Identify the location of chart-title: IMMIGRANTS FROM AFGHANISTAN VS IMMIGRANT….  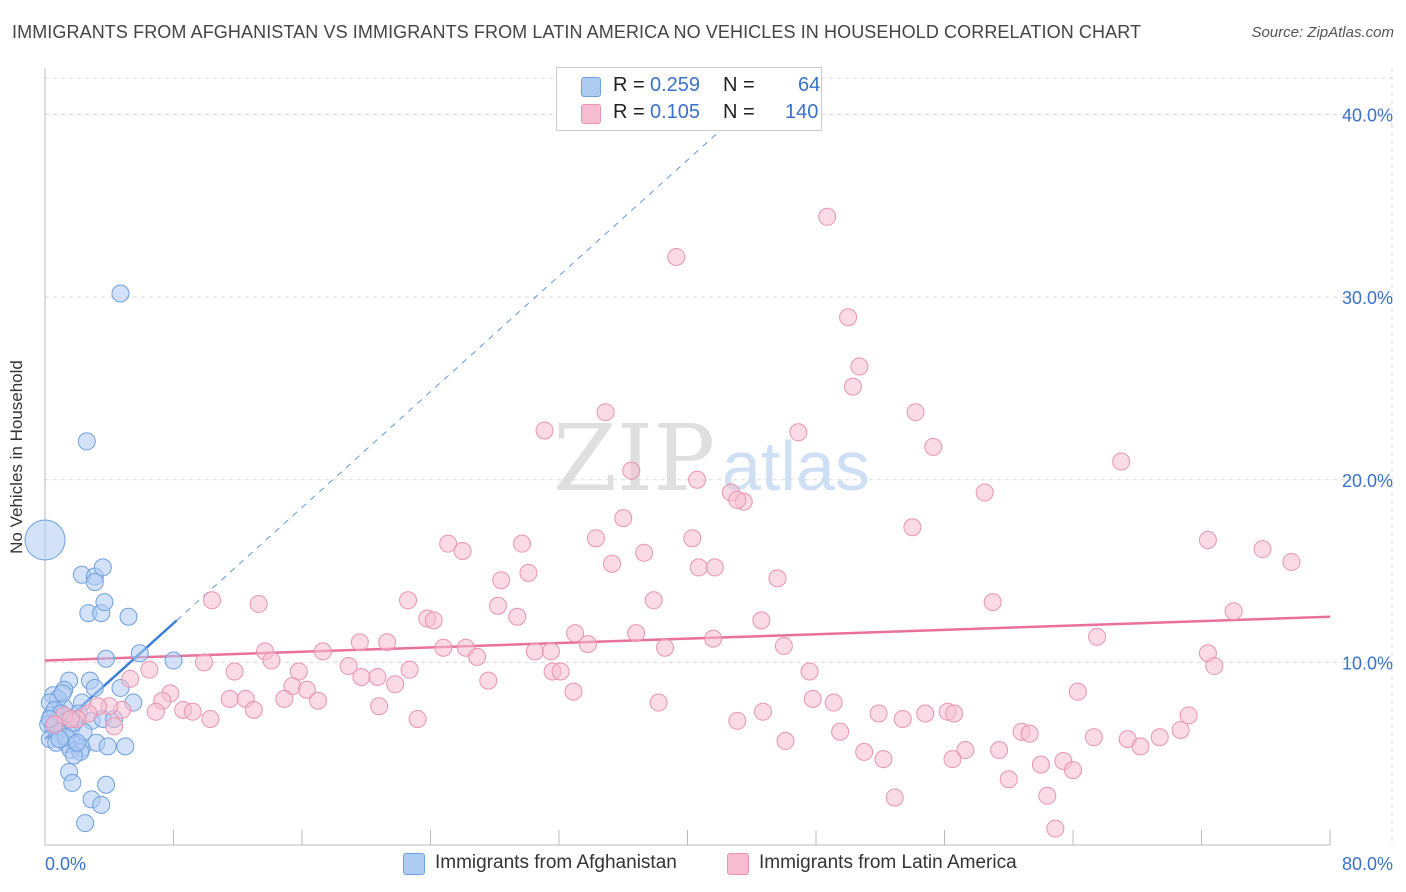
(577, 32).